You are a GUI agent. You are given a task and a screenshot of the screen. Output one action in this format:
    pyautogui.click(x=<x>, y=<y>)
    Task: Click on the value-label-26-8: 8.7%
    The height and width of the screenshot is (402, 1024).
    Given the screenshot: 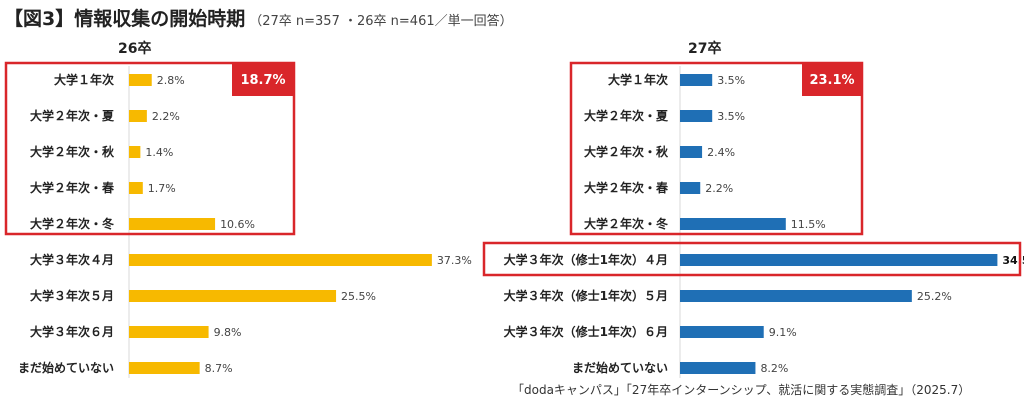 What is the action you would take?
    pyautogui.click(x=219, y=368)
    